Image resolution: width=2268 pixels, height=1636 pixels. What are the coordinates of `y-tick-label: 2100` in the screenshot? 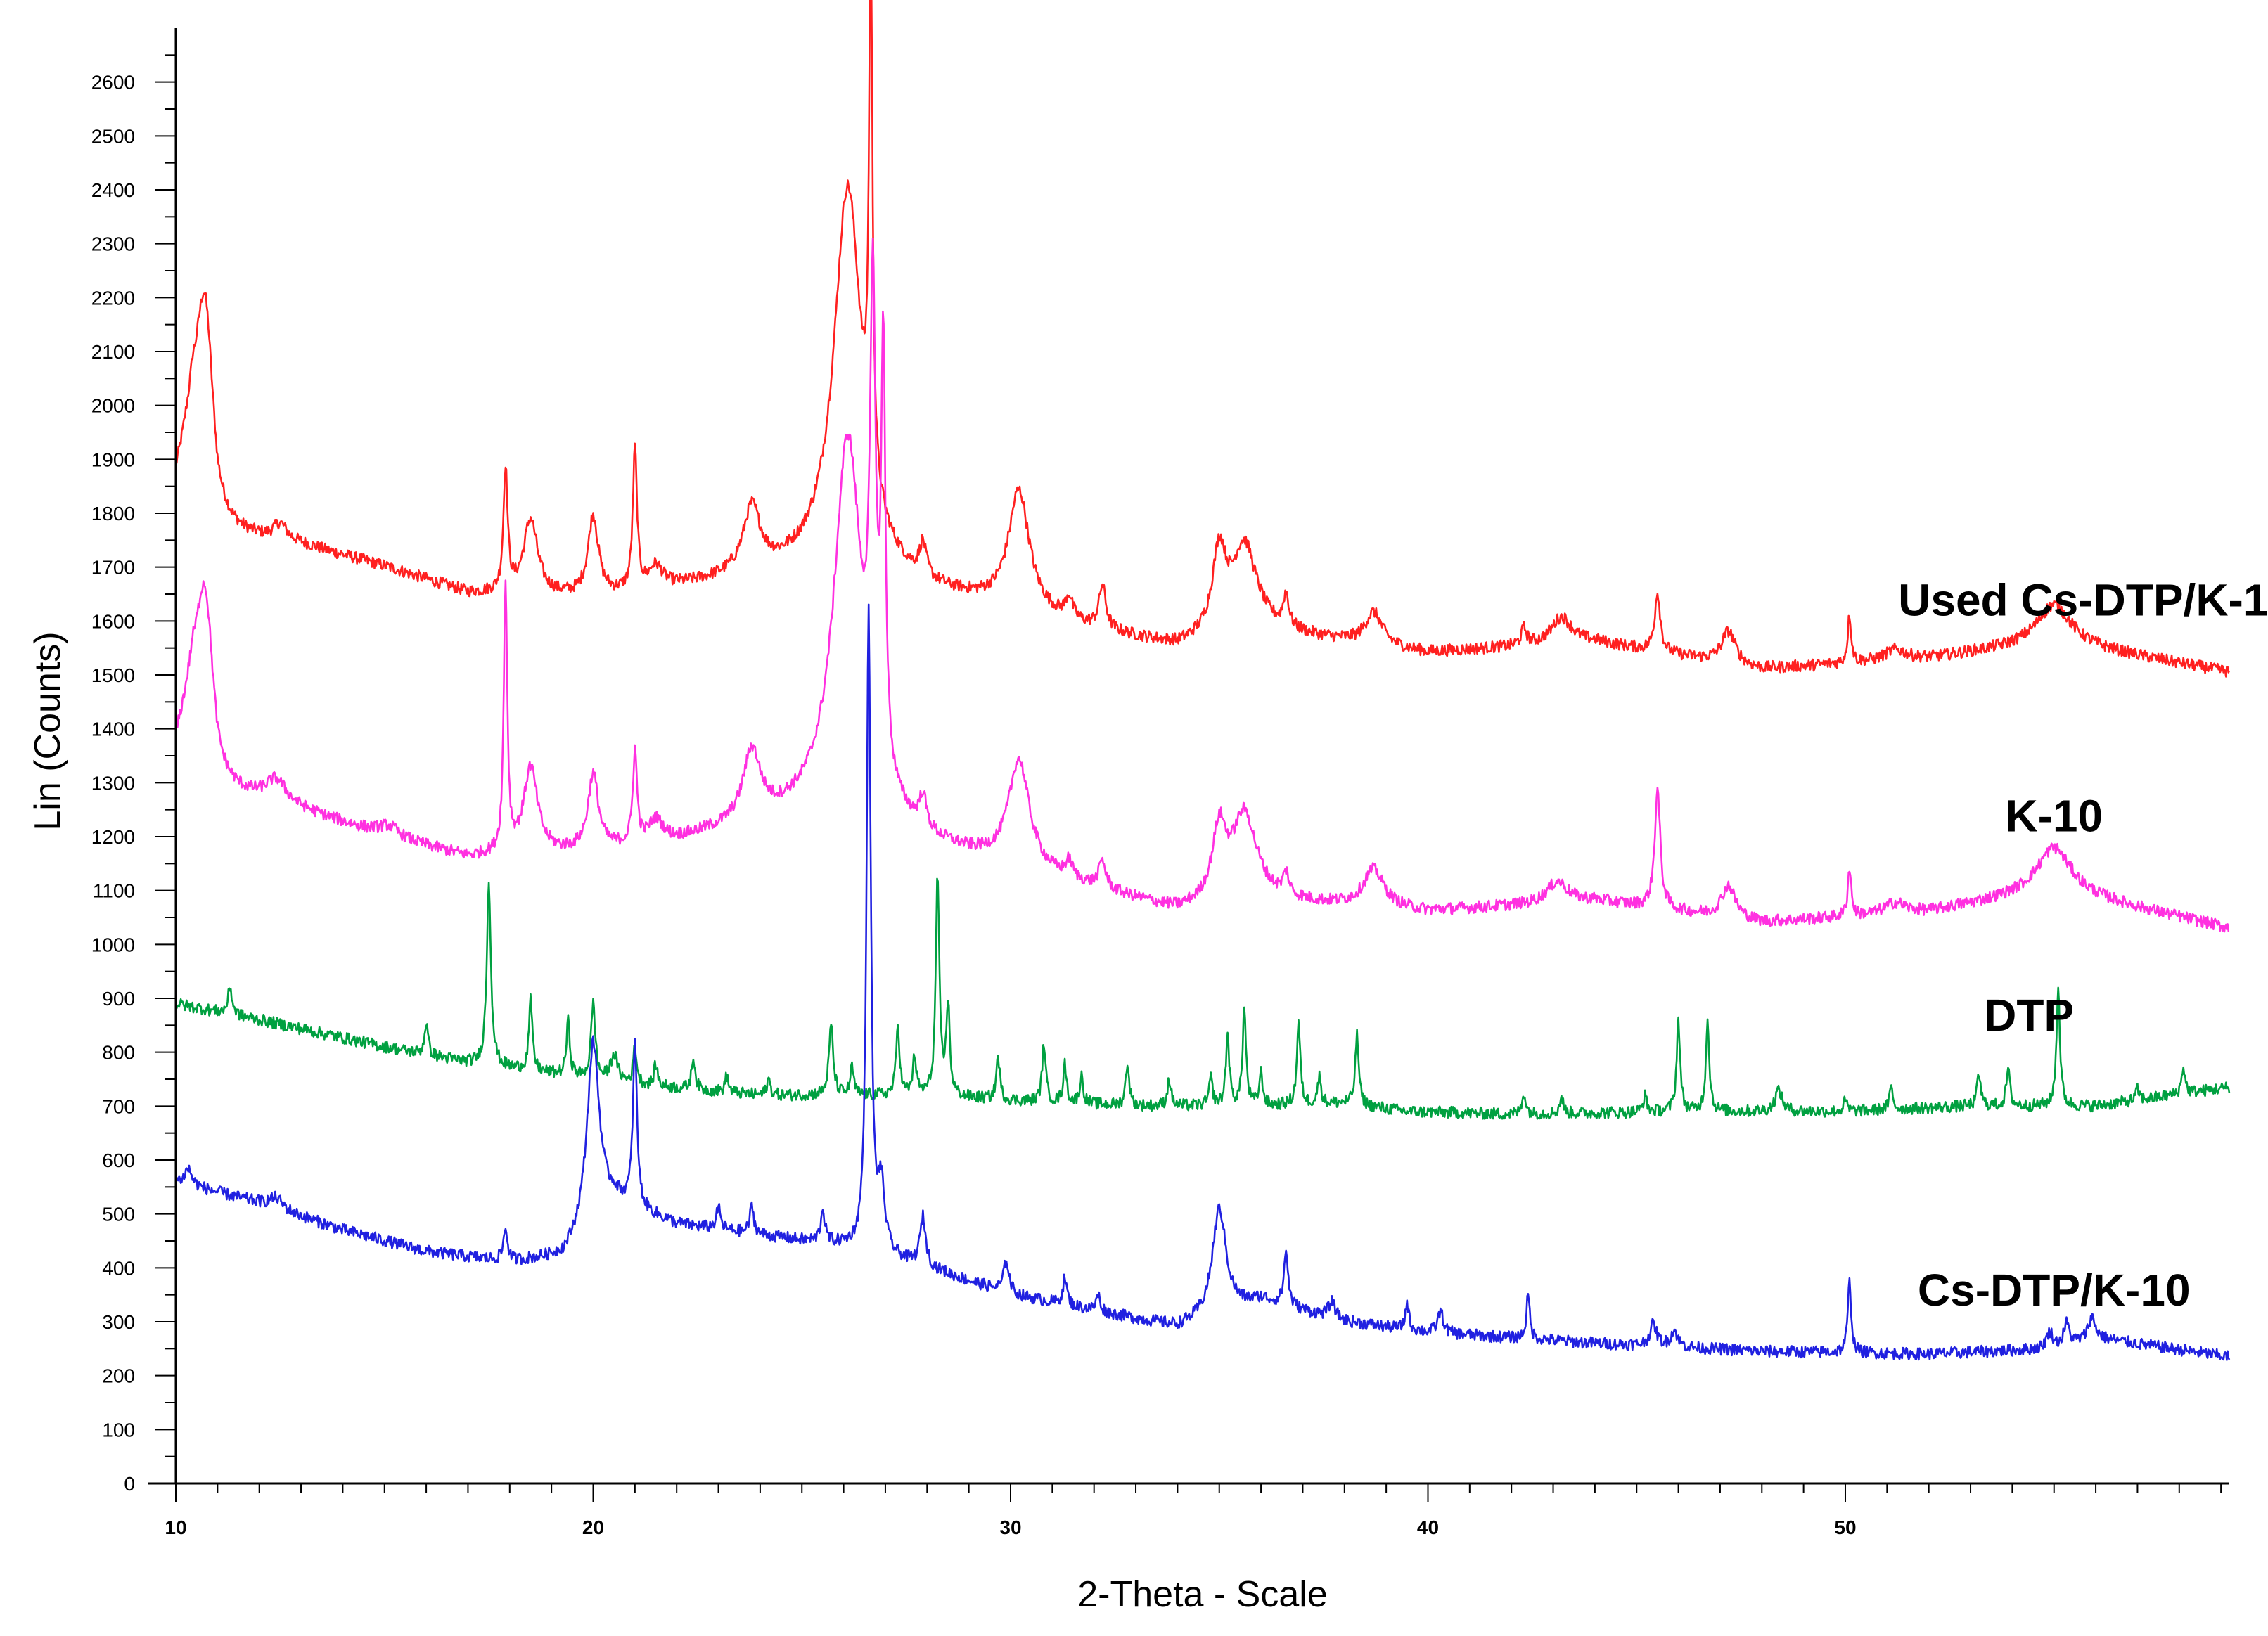 It's located at (113, 352).